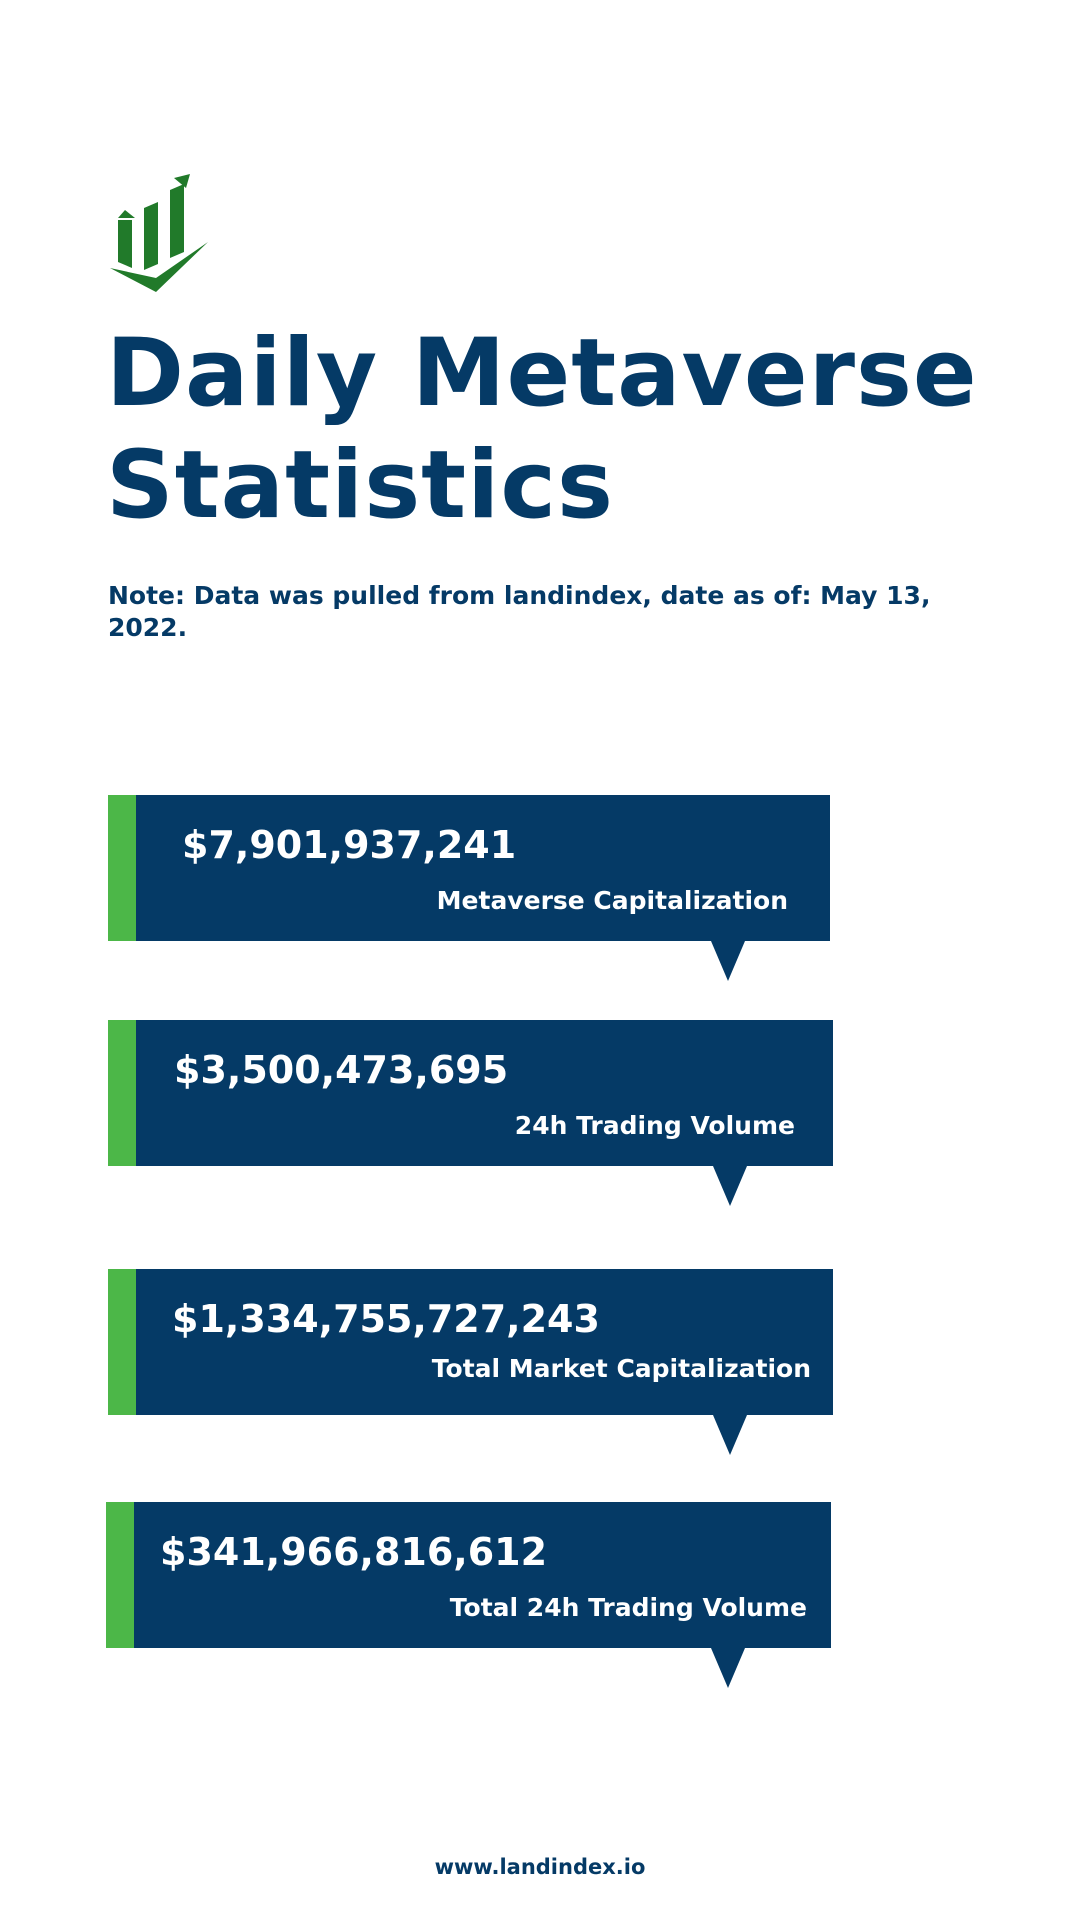  I want to click on page-title: Daily Metaverse Statistics, so click(556, 430).